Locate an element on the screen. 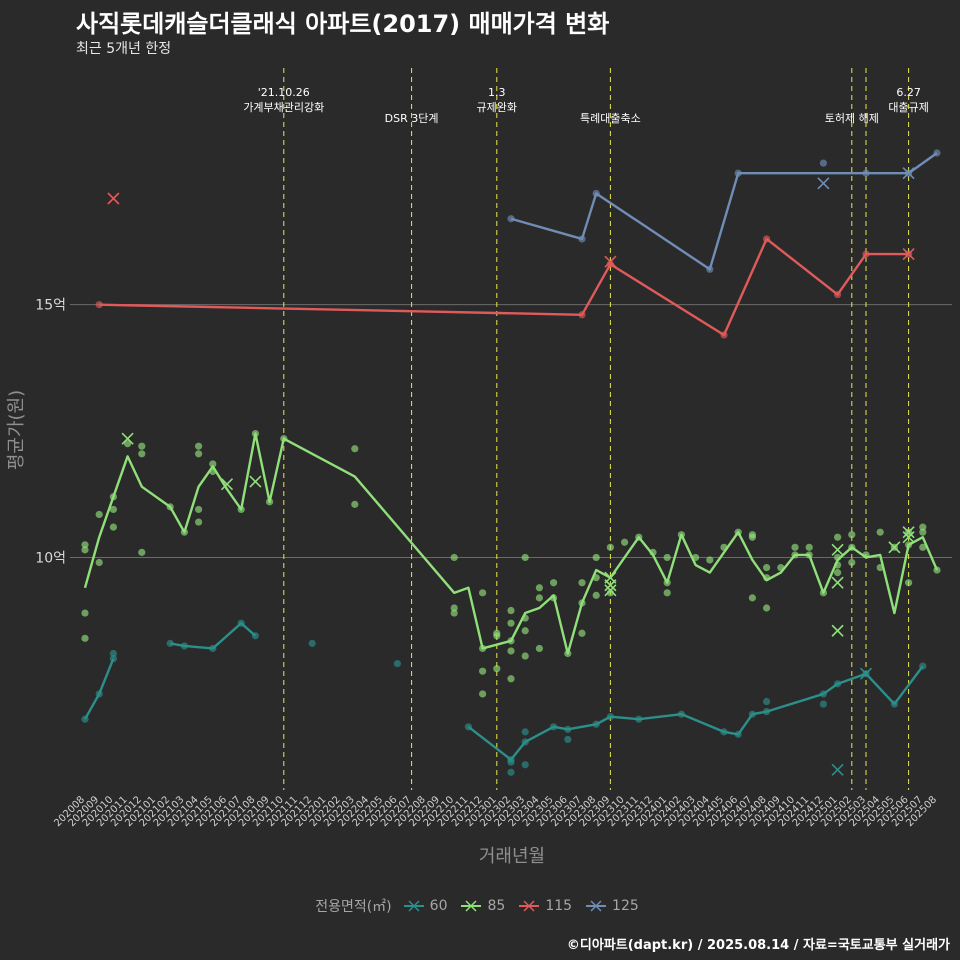  legend-item-60: 60 is located at coordinates (425, 906).